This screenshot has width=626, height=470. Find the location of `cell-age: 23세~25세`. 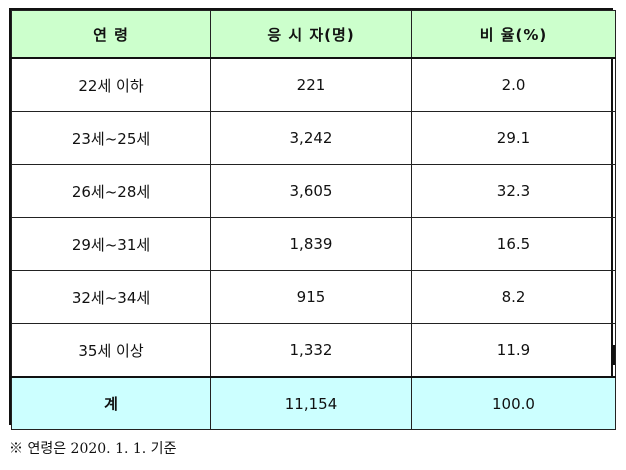

cell-age: 23세~25세 is located at coordinates (111, 138).